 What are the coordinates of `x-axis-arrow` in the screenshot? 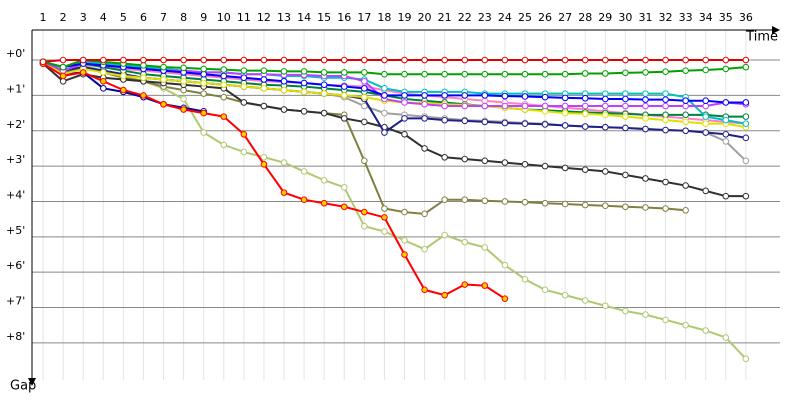 It's located at (776, 30).